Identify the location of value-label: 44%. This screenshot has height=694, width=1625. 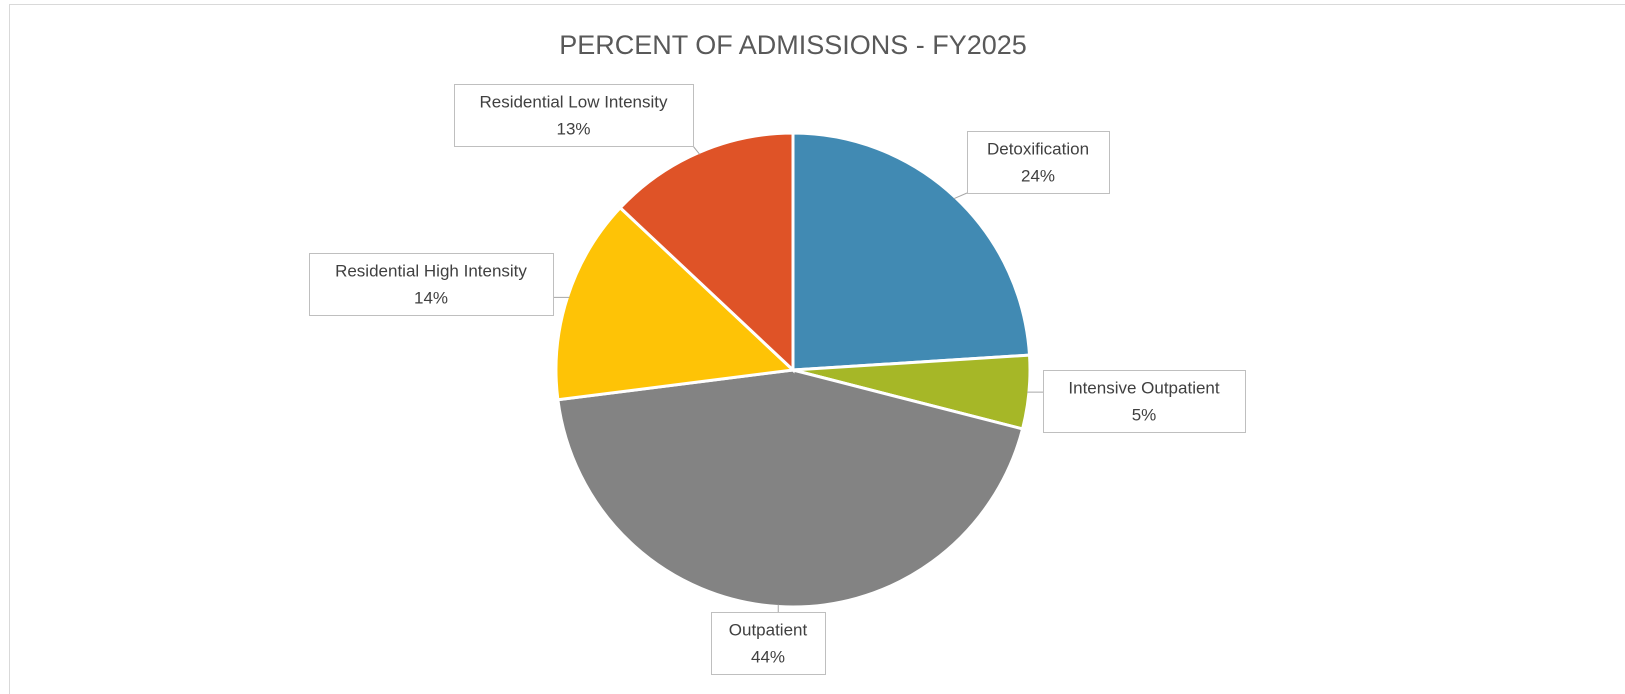
(768, 656).